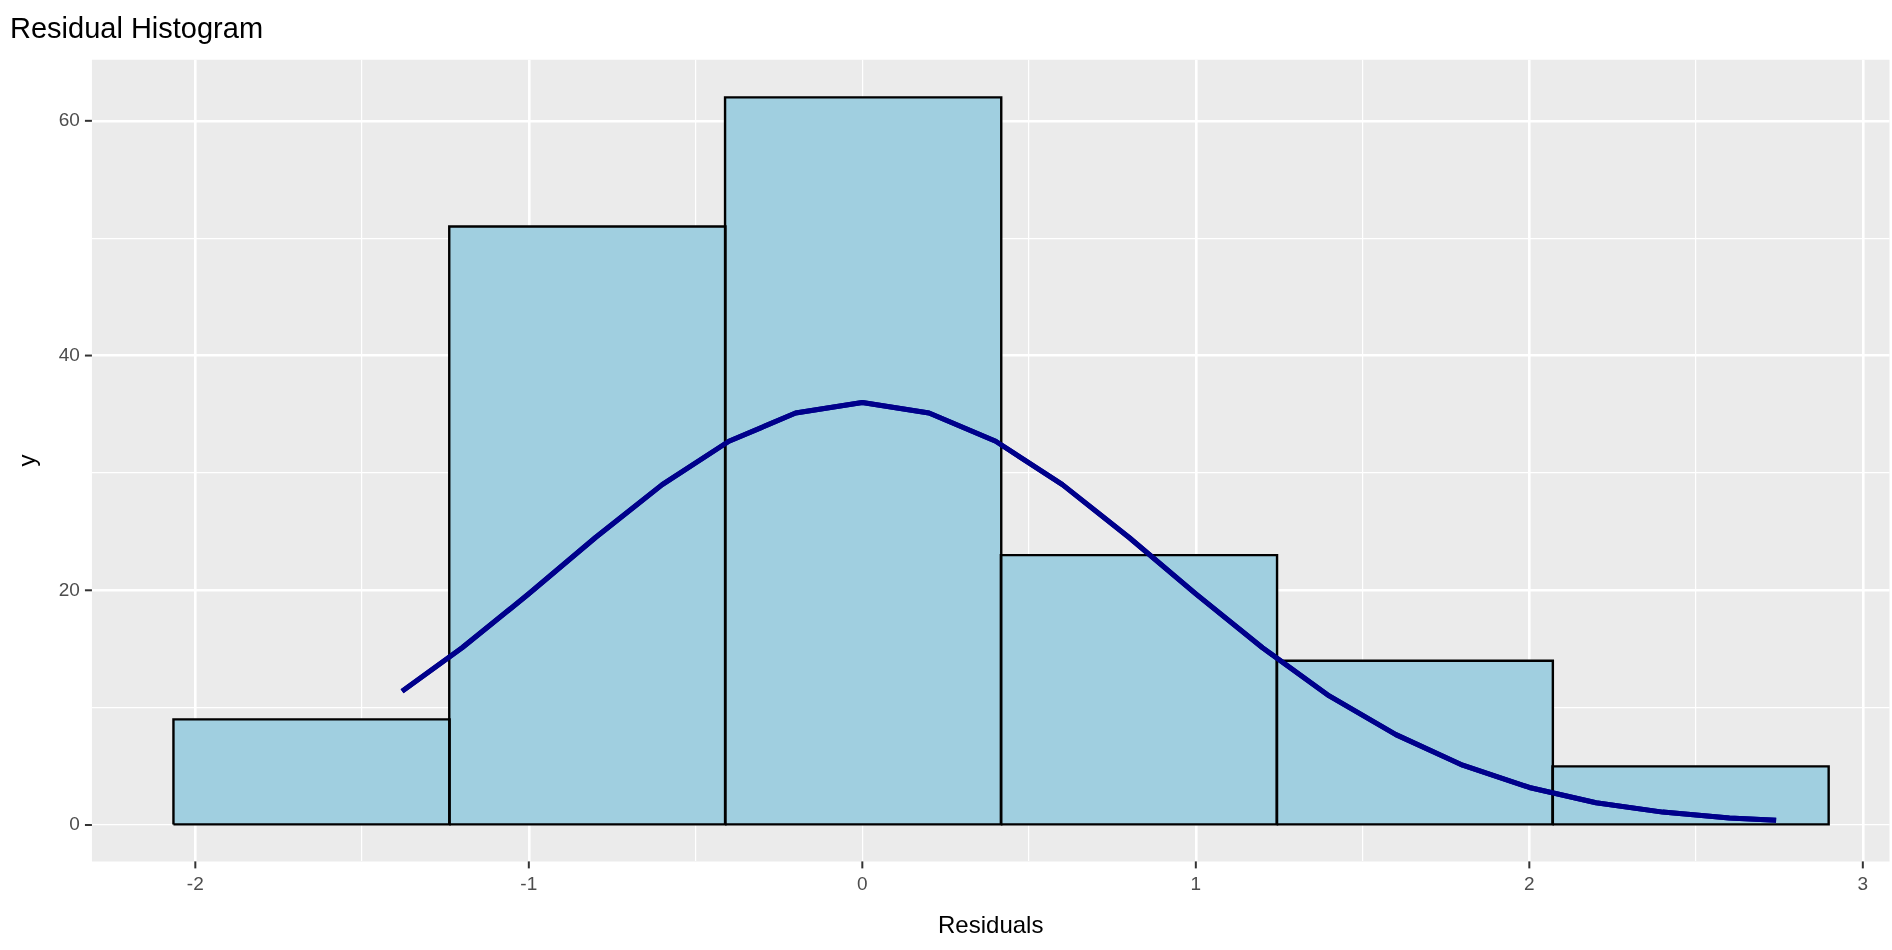 Image resolution: width=1892 pixels, height=950 pixels. What do you see at coordinates (862, 884) in the screenshot?
I see `x-tick-label: 0` at bounding box center [862, 884].